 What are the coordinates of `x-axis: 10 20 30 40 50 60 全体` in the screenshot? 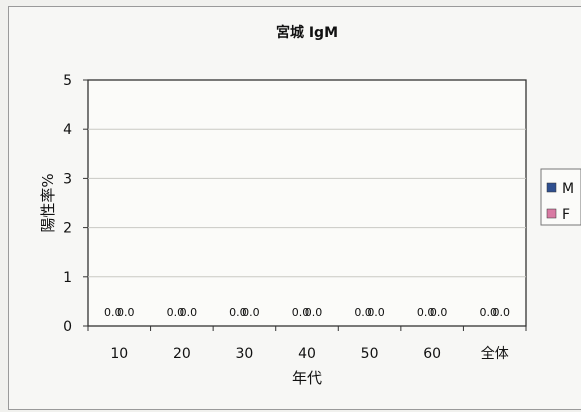 It's located at (307, 344).